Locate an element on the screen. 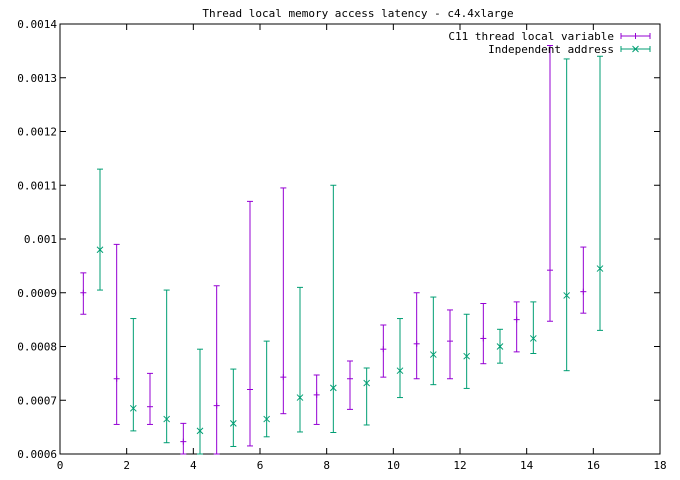 Image resolution: width=680 pixels, height=480 pixels. y-tick-label: 0.0007 is located at coordinates (37, 400).